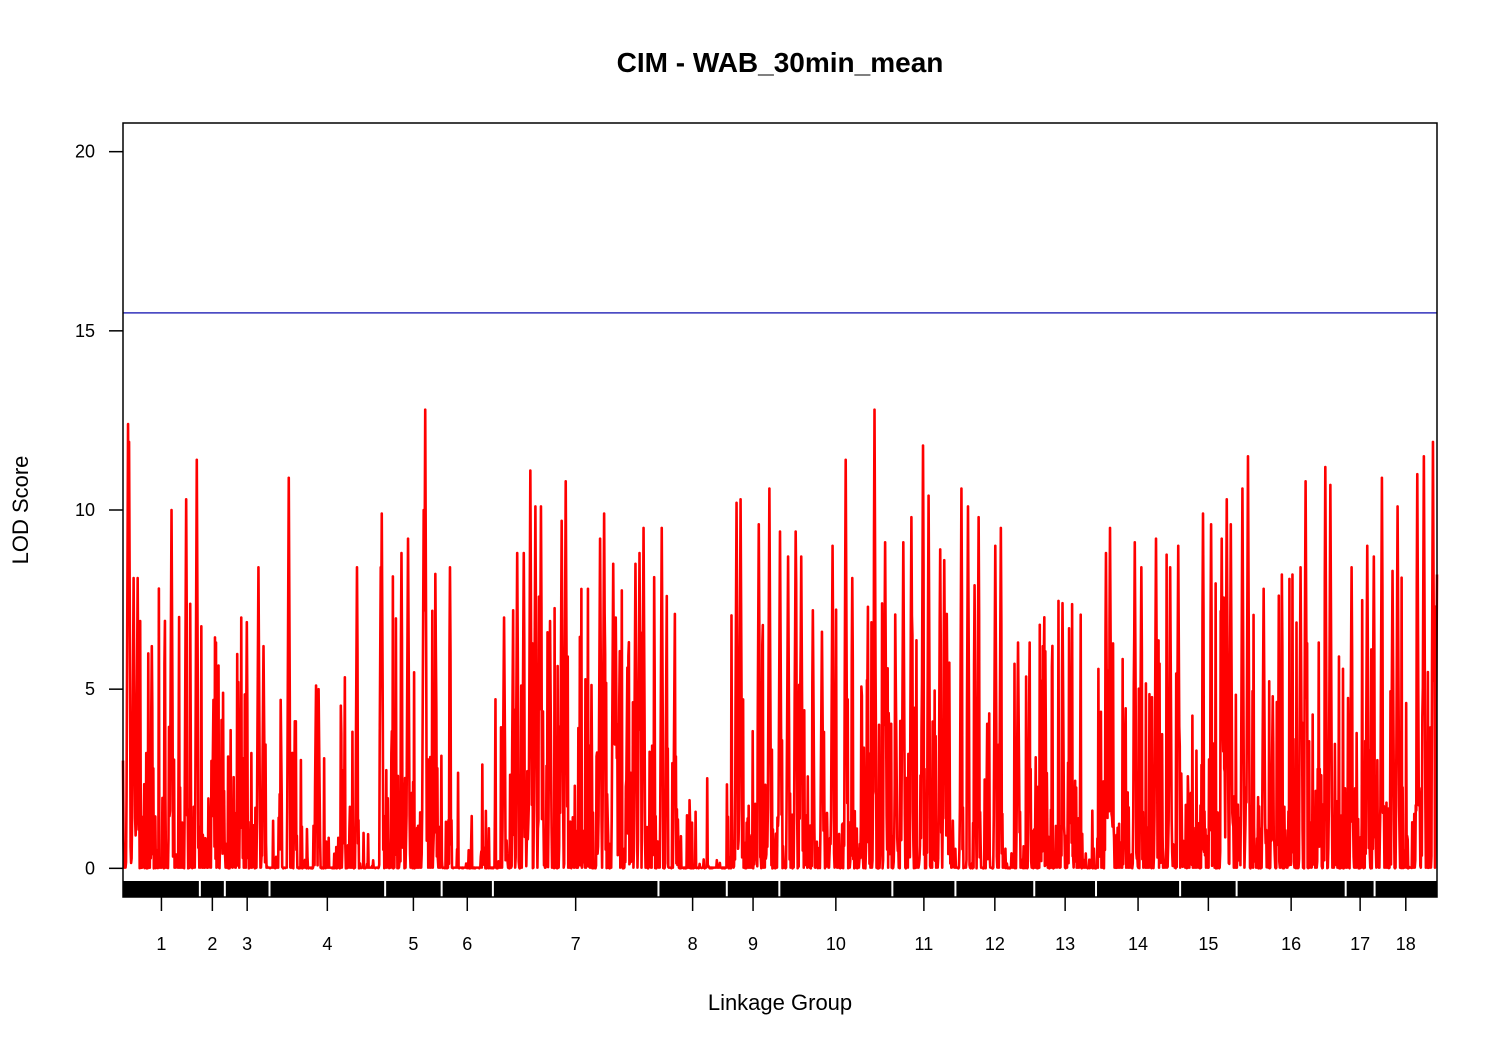 The image size is (1500, 1050). I want to click on x-tick-label: 7, so click(576, 944).